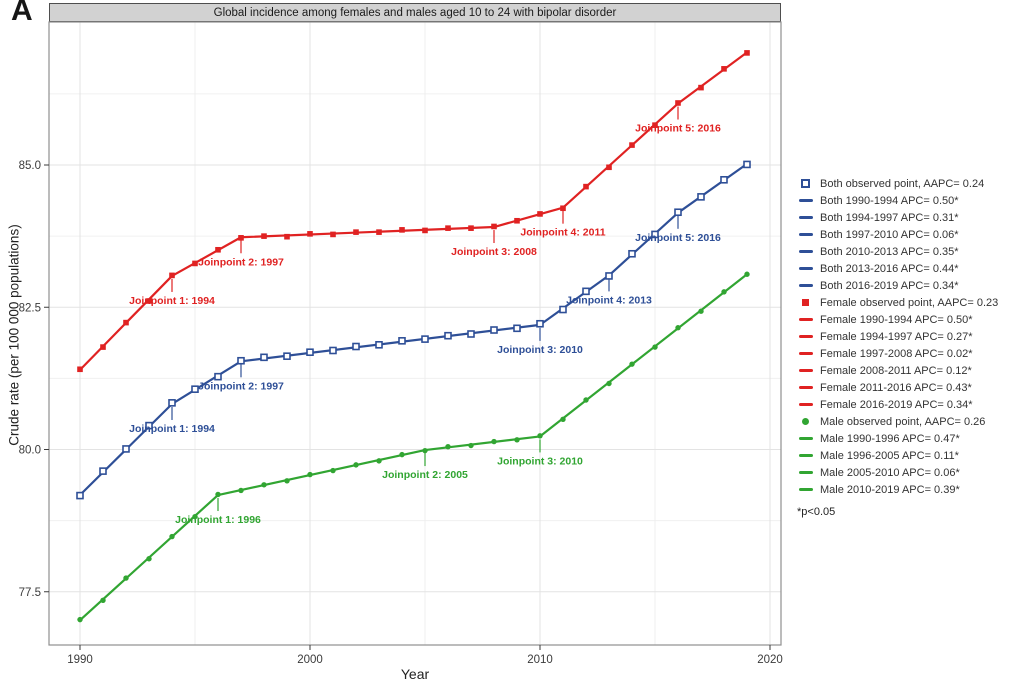  I want to click on legend-item: Female 1994-1997 APC= 0.27*, so click(910, 336).